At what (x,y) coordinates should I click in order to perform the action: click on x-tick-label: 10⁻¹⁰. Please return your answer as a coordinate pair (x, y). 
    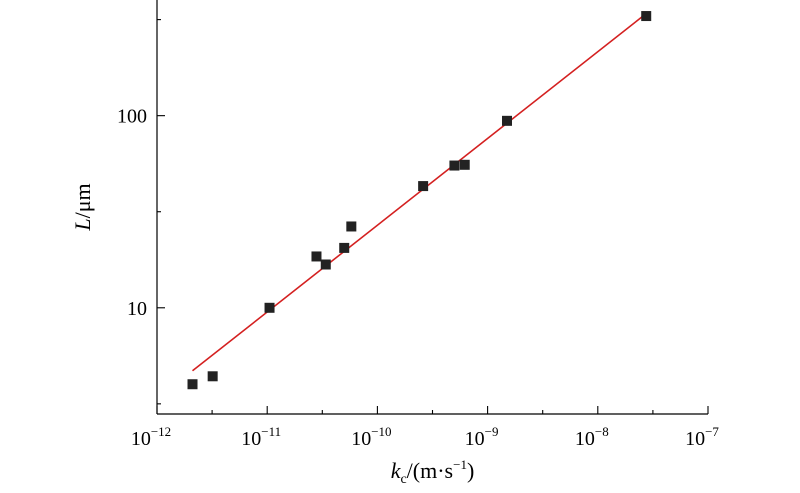
    Looking at the image, I should click on (371, 437).